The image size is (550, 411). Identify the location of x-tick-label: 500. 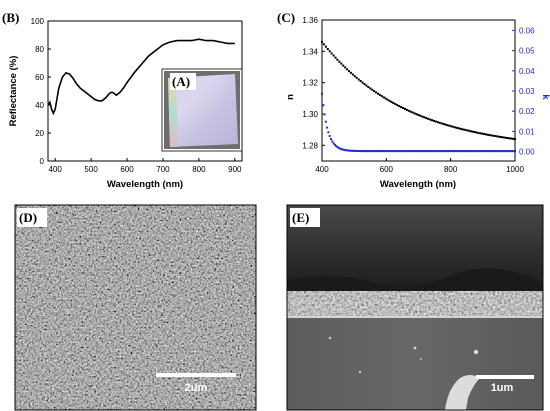
(91, 169).